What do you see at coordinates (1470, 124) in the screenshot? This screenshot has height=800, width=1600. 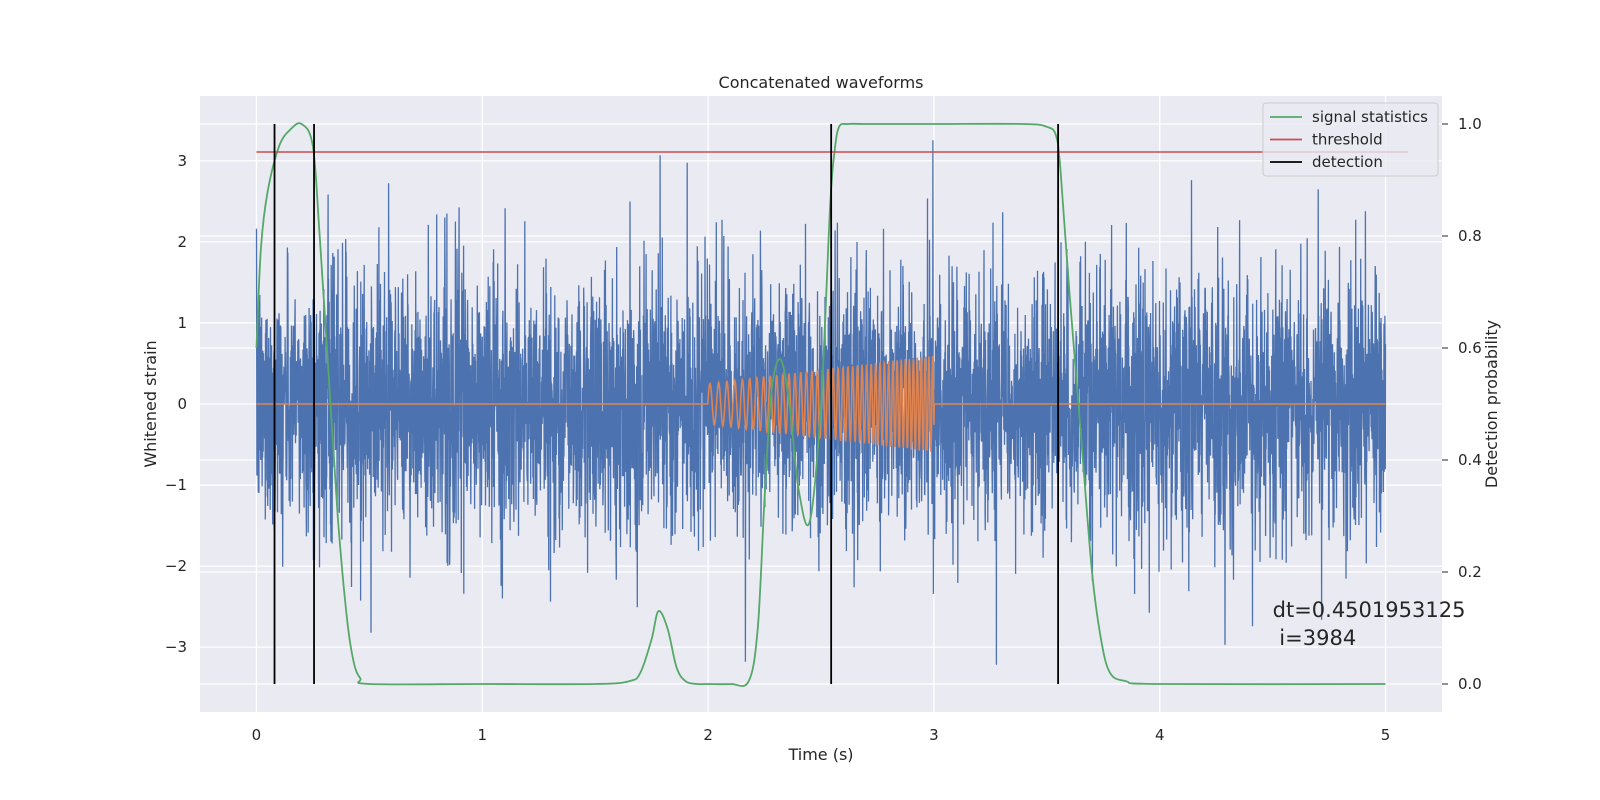 I see `y2-tick-label: 1.0` at bounding box center [1470, 124].